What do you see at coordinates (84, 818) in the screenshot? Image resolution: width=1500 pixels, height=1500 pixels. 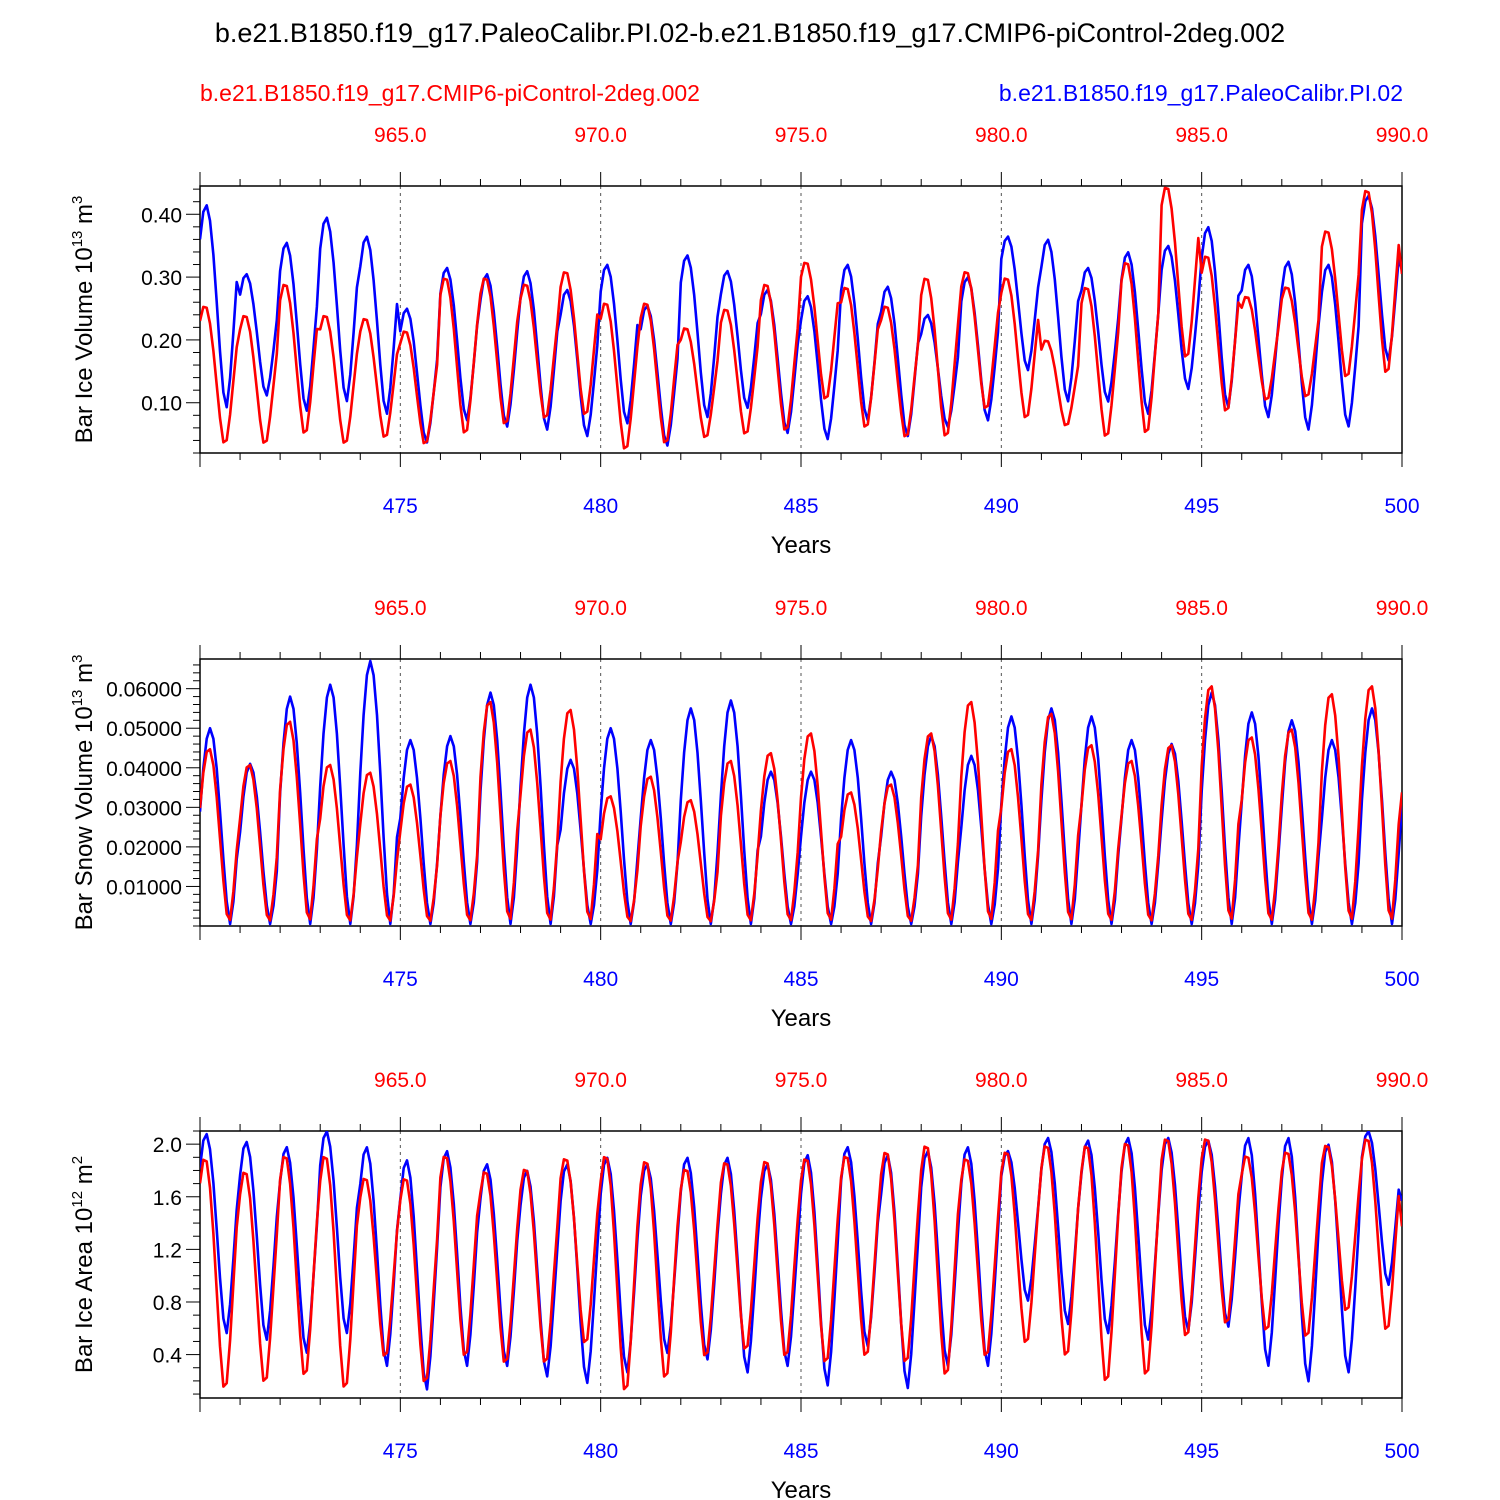 I see `y-axis-title-part: Bar Snow Volume 10` at bounding box center [84, 818].